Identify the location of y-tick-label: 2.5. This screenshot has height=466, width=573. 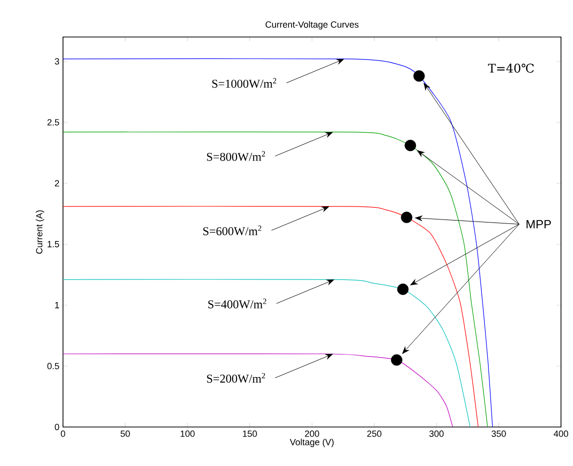
(53, 122).